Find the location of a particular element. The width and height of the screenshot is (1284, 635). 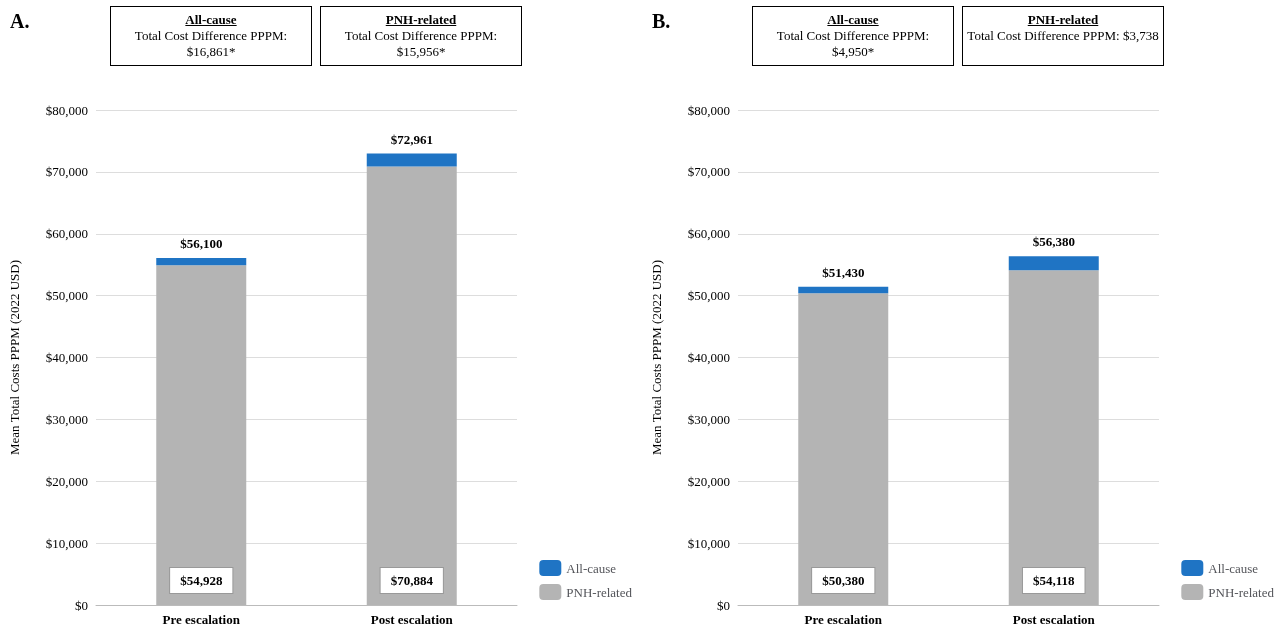

data-label: $54,928 is located at coordinates (201, 580).